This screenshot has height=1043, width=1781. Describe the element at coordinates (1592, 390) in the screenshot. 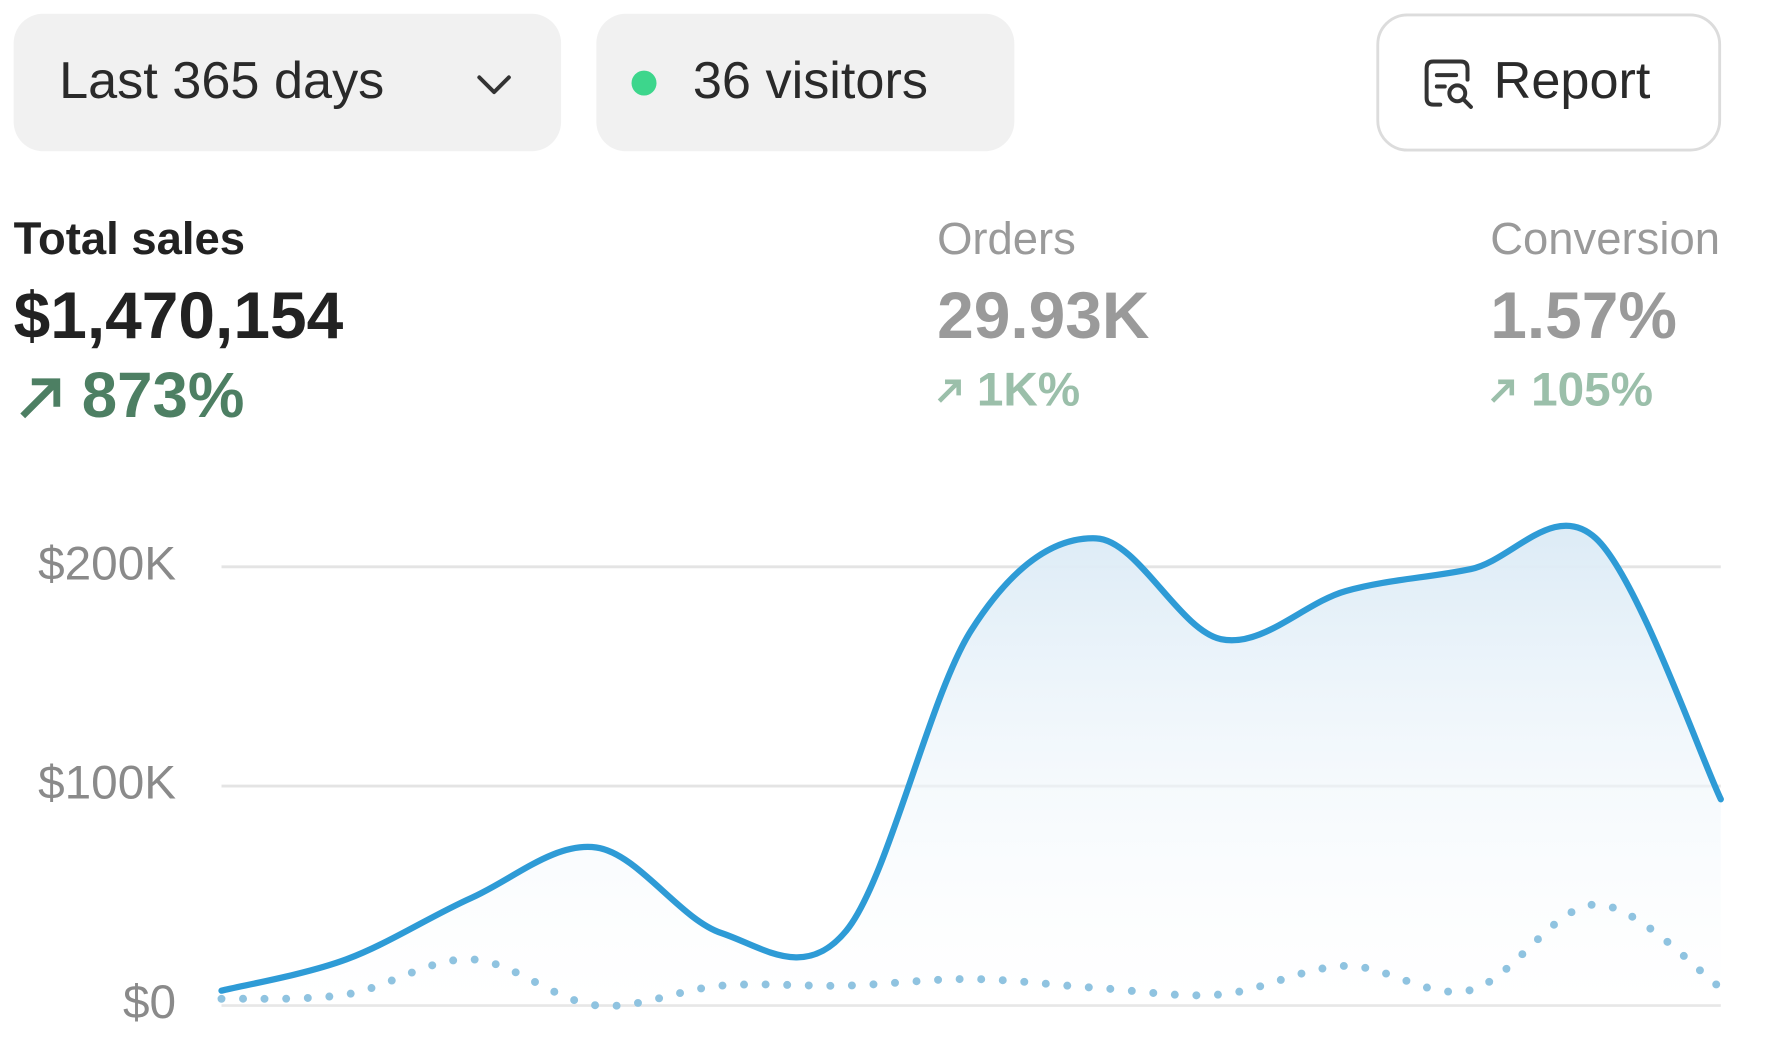

I see `metric-change: 105%` at that location.